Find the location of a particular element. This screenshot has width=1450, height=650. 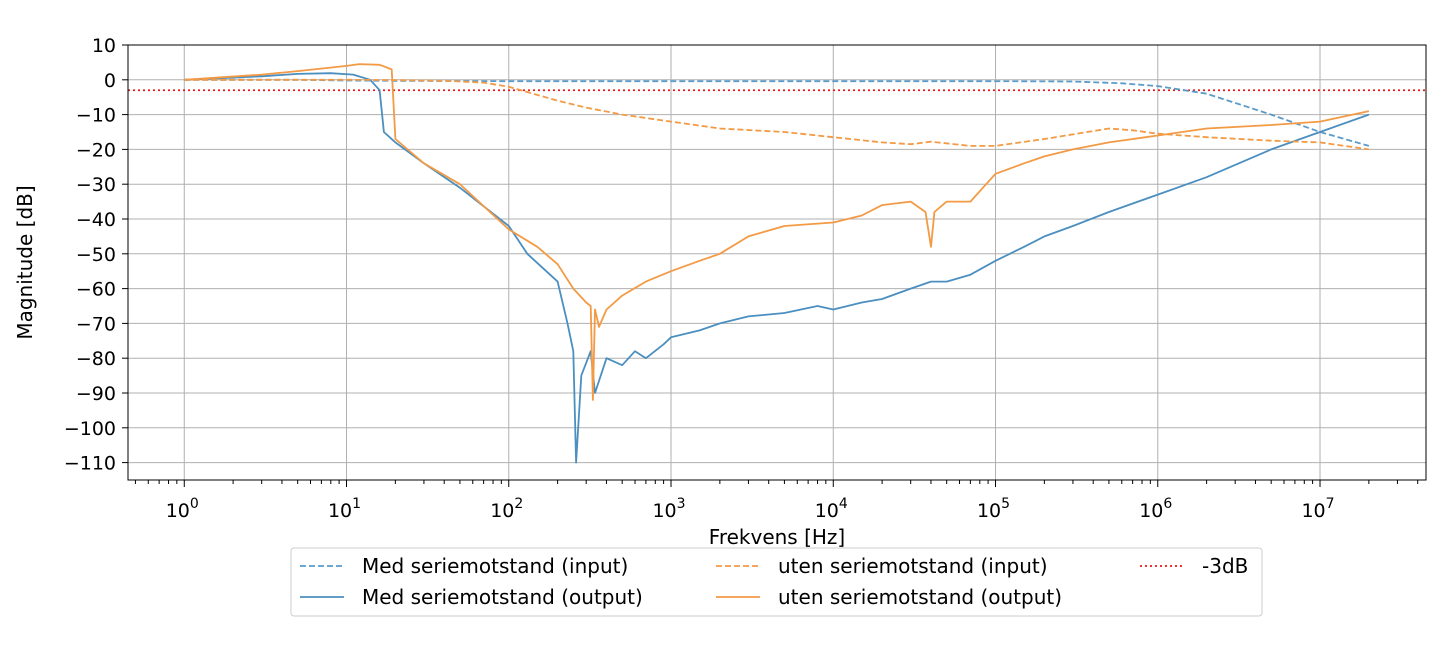

legend-box is located at coordinates (776, 582).